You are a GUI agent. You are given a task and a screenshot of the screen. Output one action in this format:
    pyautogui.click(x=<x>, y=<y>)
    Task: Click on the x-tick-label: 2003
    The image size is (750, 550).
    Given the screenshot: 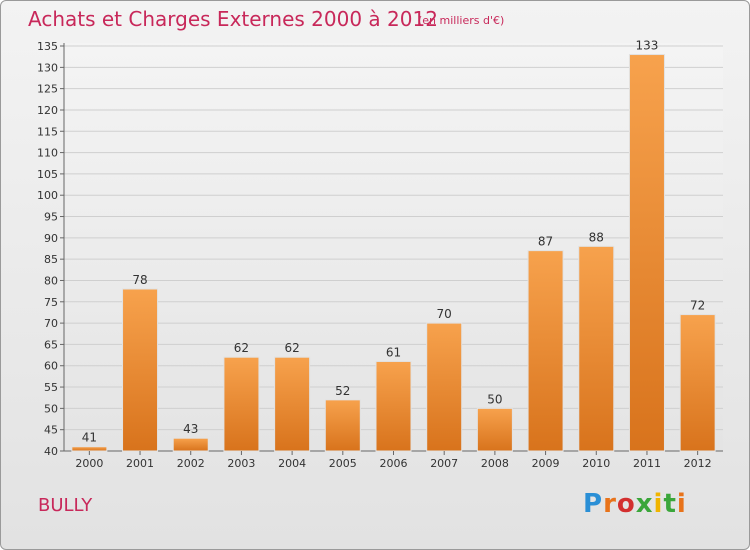 What is the action you would take?
    pyautogui.click(x=241, y=463)
    